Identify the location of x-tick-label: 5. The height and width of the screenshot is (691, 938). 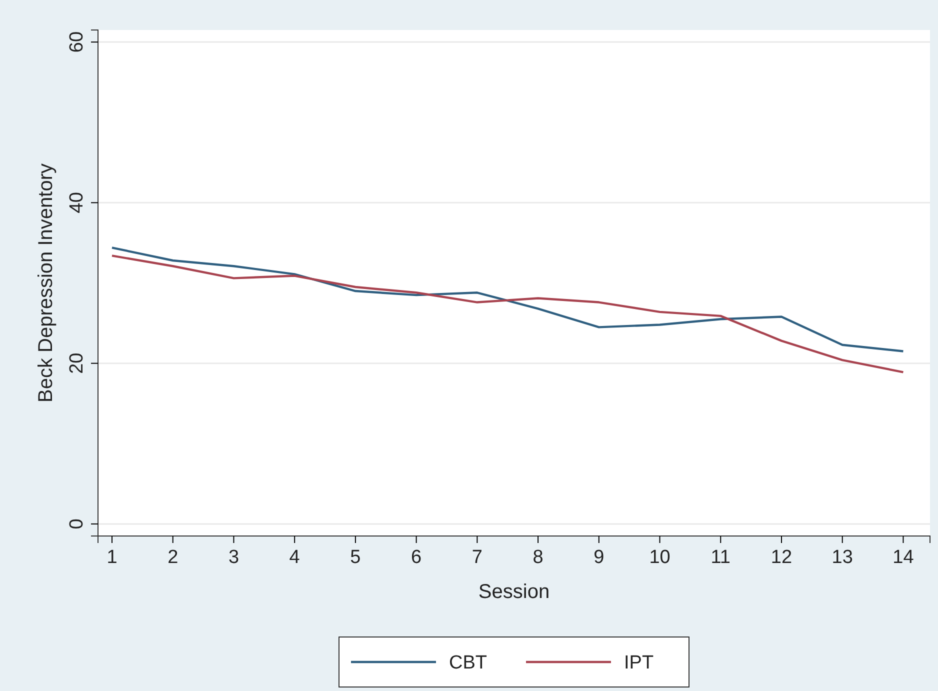
(355, 557).